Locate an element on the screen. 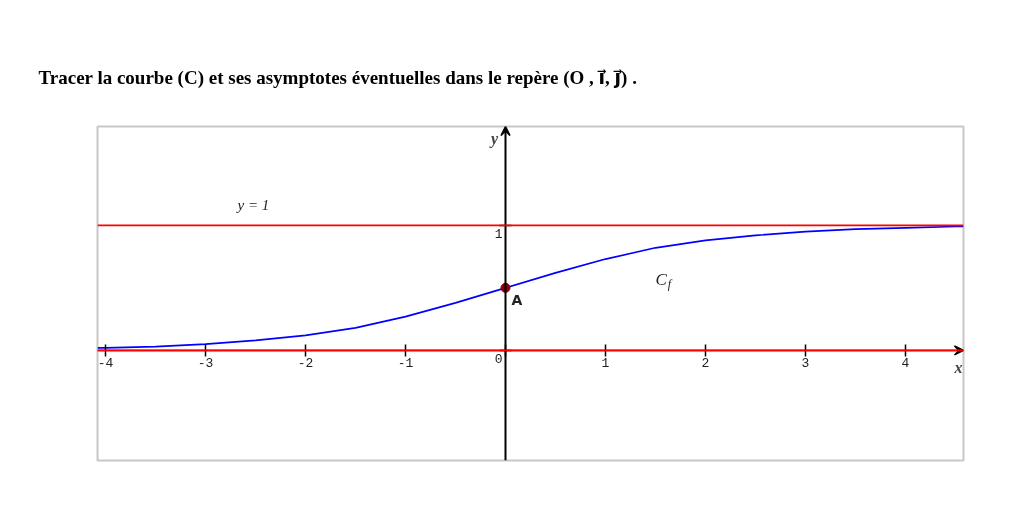 This screenshot has width=1024, height=509. x-tick-label: -4 is located at coordinates (105, 364).